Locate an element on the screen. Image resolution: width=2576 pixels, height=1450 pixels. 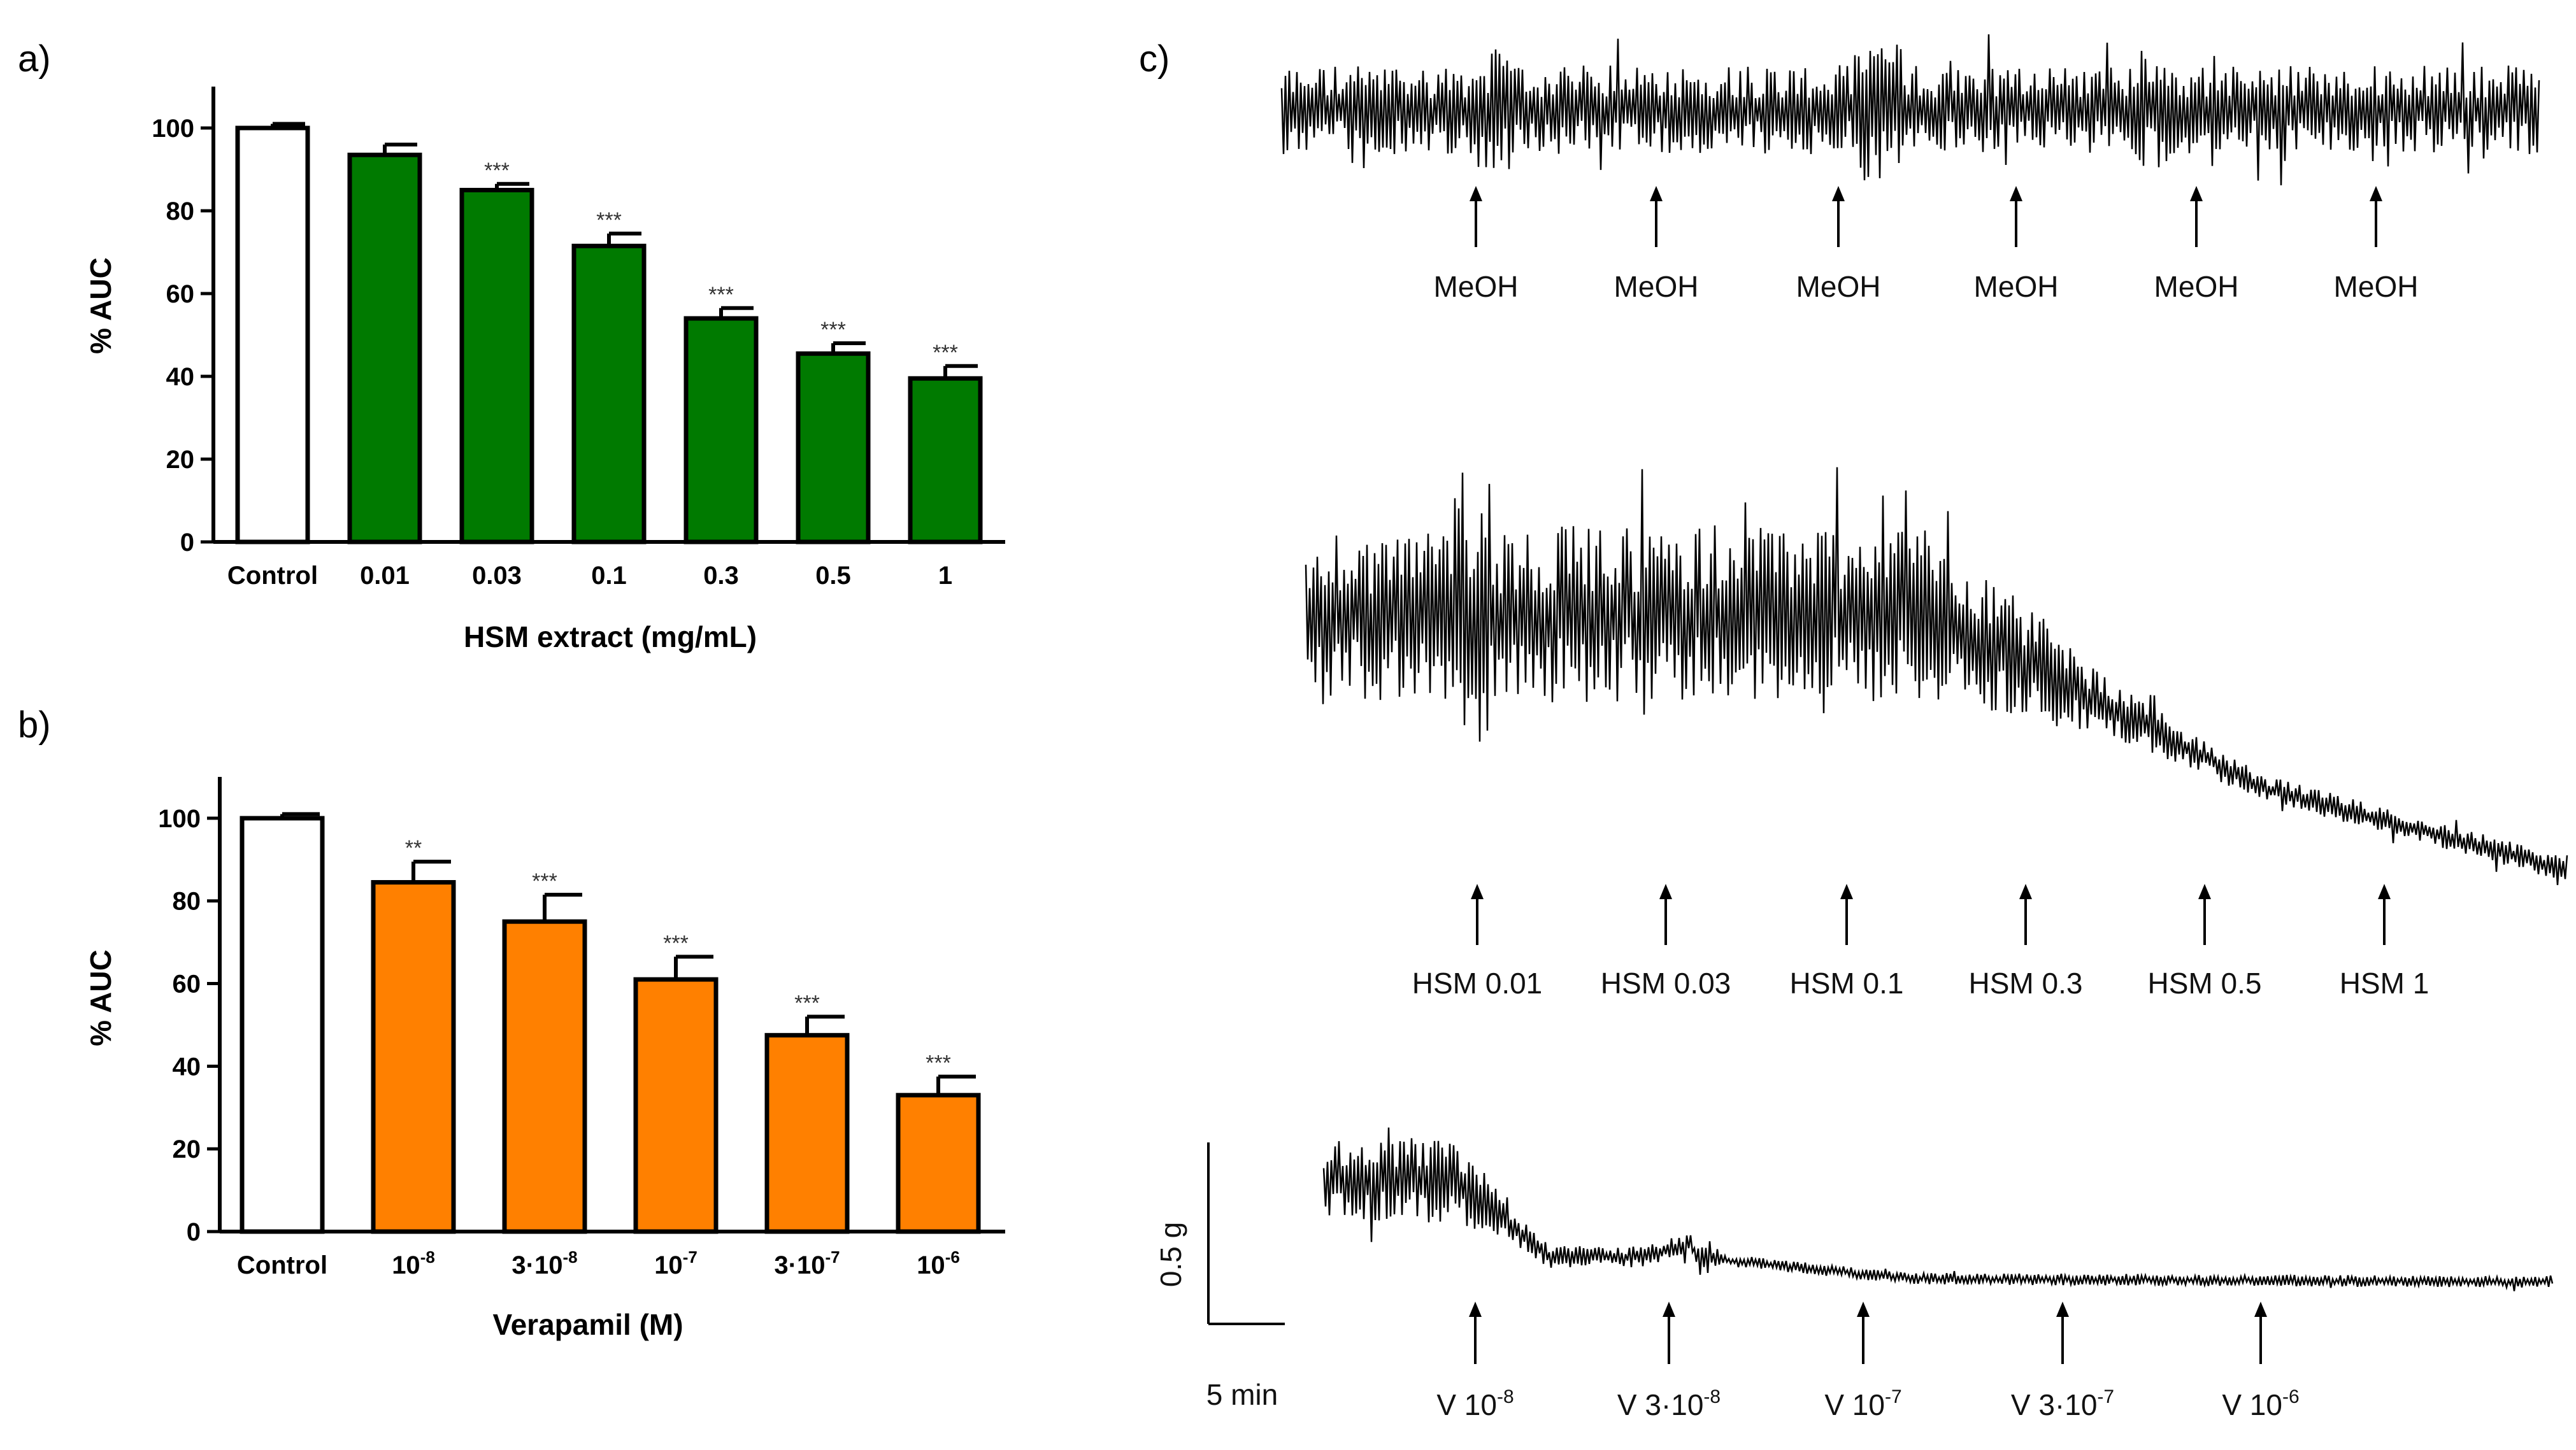
hsm-marker-label: HSM 0.3 is located at coordinates (2026, 983).